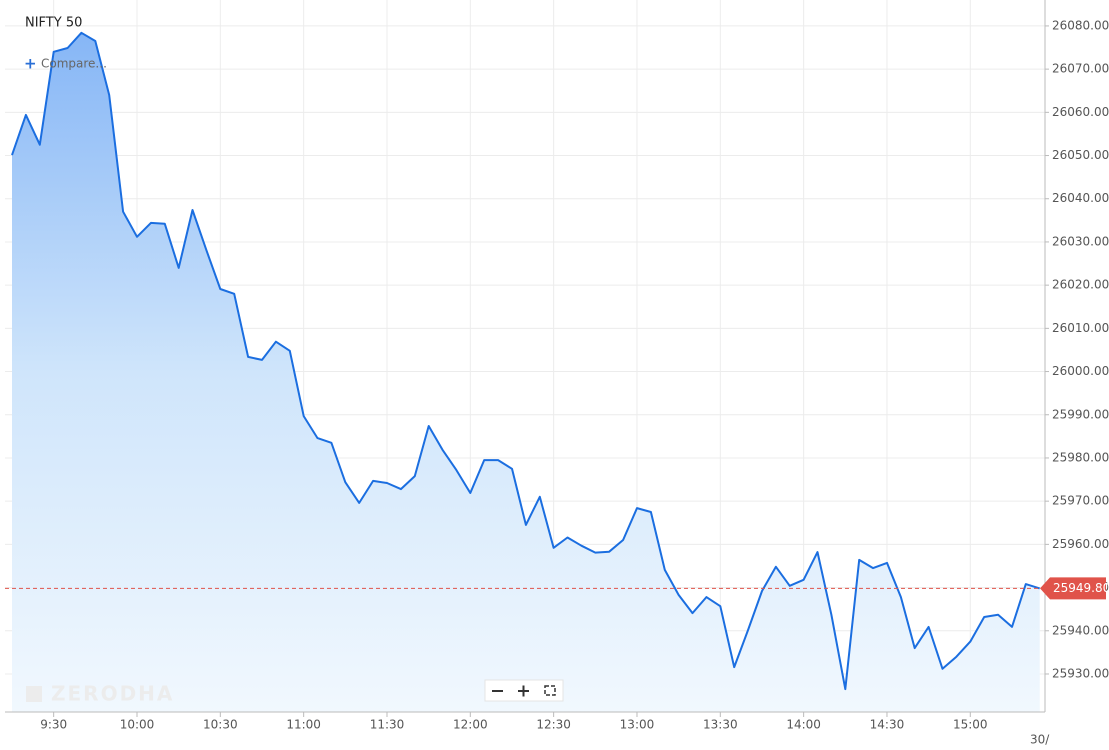  I want to click on x-tick-label: 11:30, so click(387, 725).